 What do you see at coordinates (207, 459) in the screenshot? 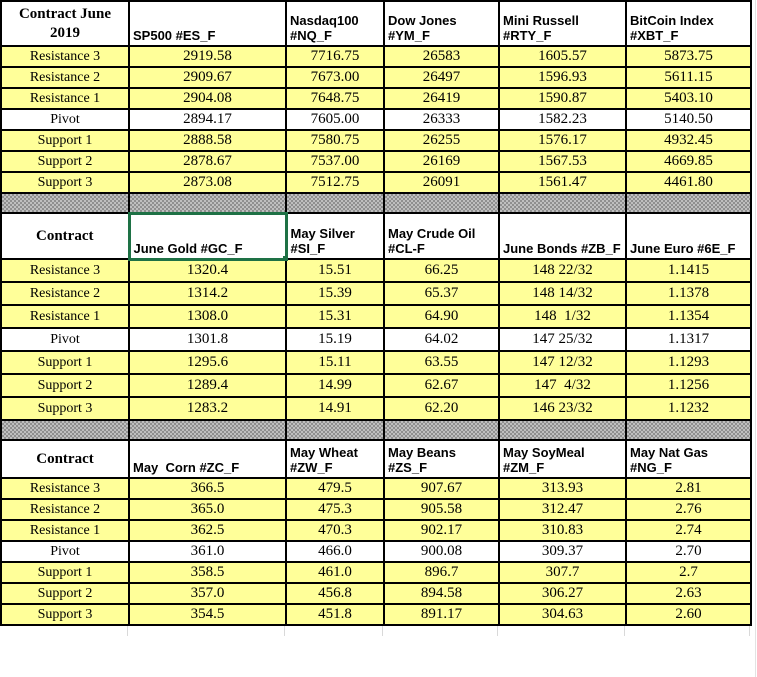
I see `column-header-cell: May Corn #ZC_F` at bounding box center [207, 459].